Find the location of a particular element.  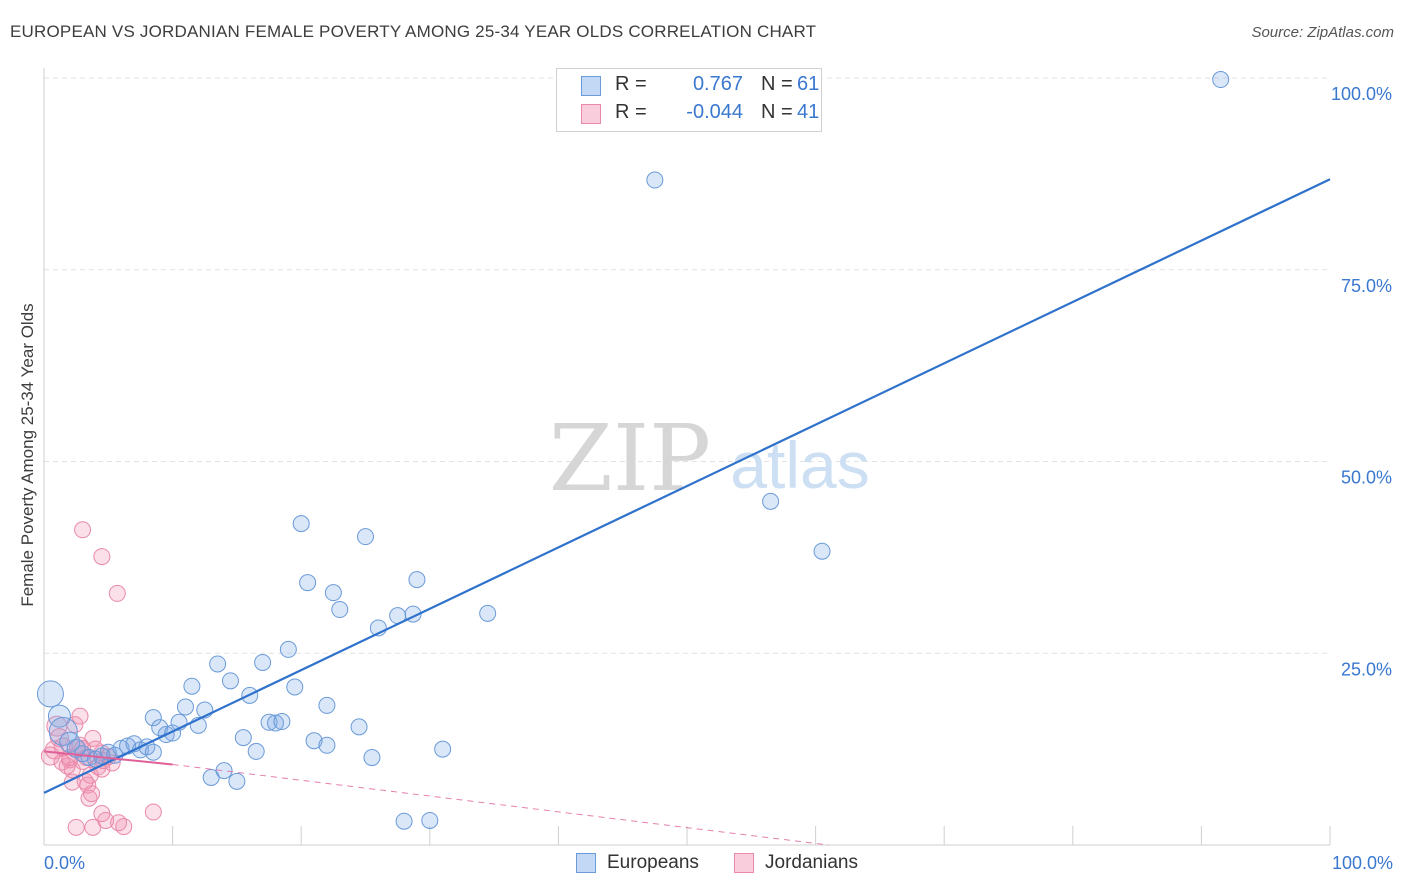

x-tick-label: 0.0% is located at coordinates (64, 863).